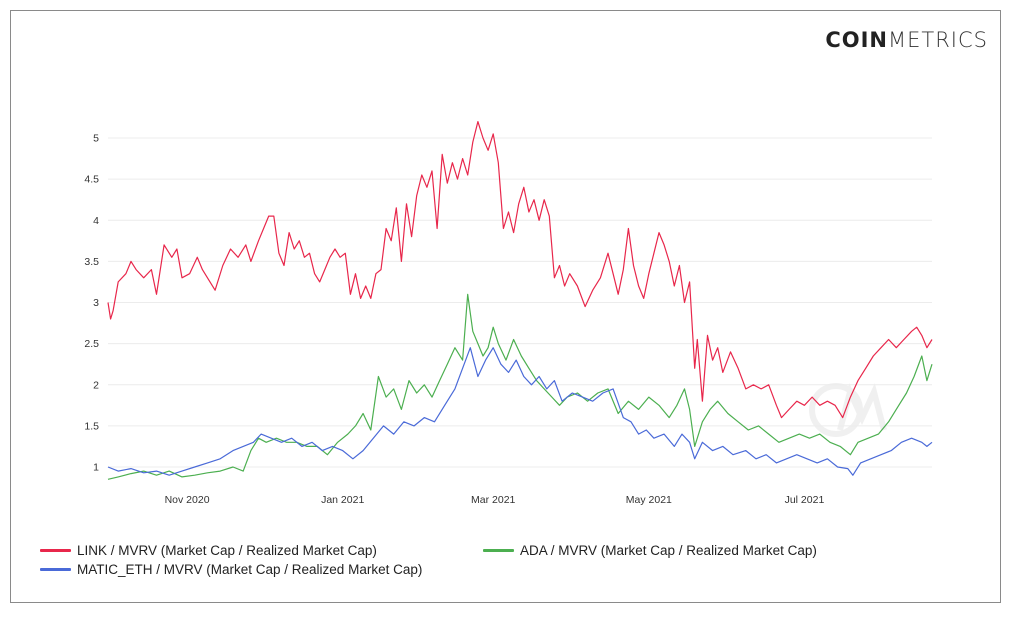 This screenshot has width=1024, height=625. I want to click on y-tick-label: 2, so click(96, 385).